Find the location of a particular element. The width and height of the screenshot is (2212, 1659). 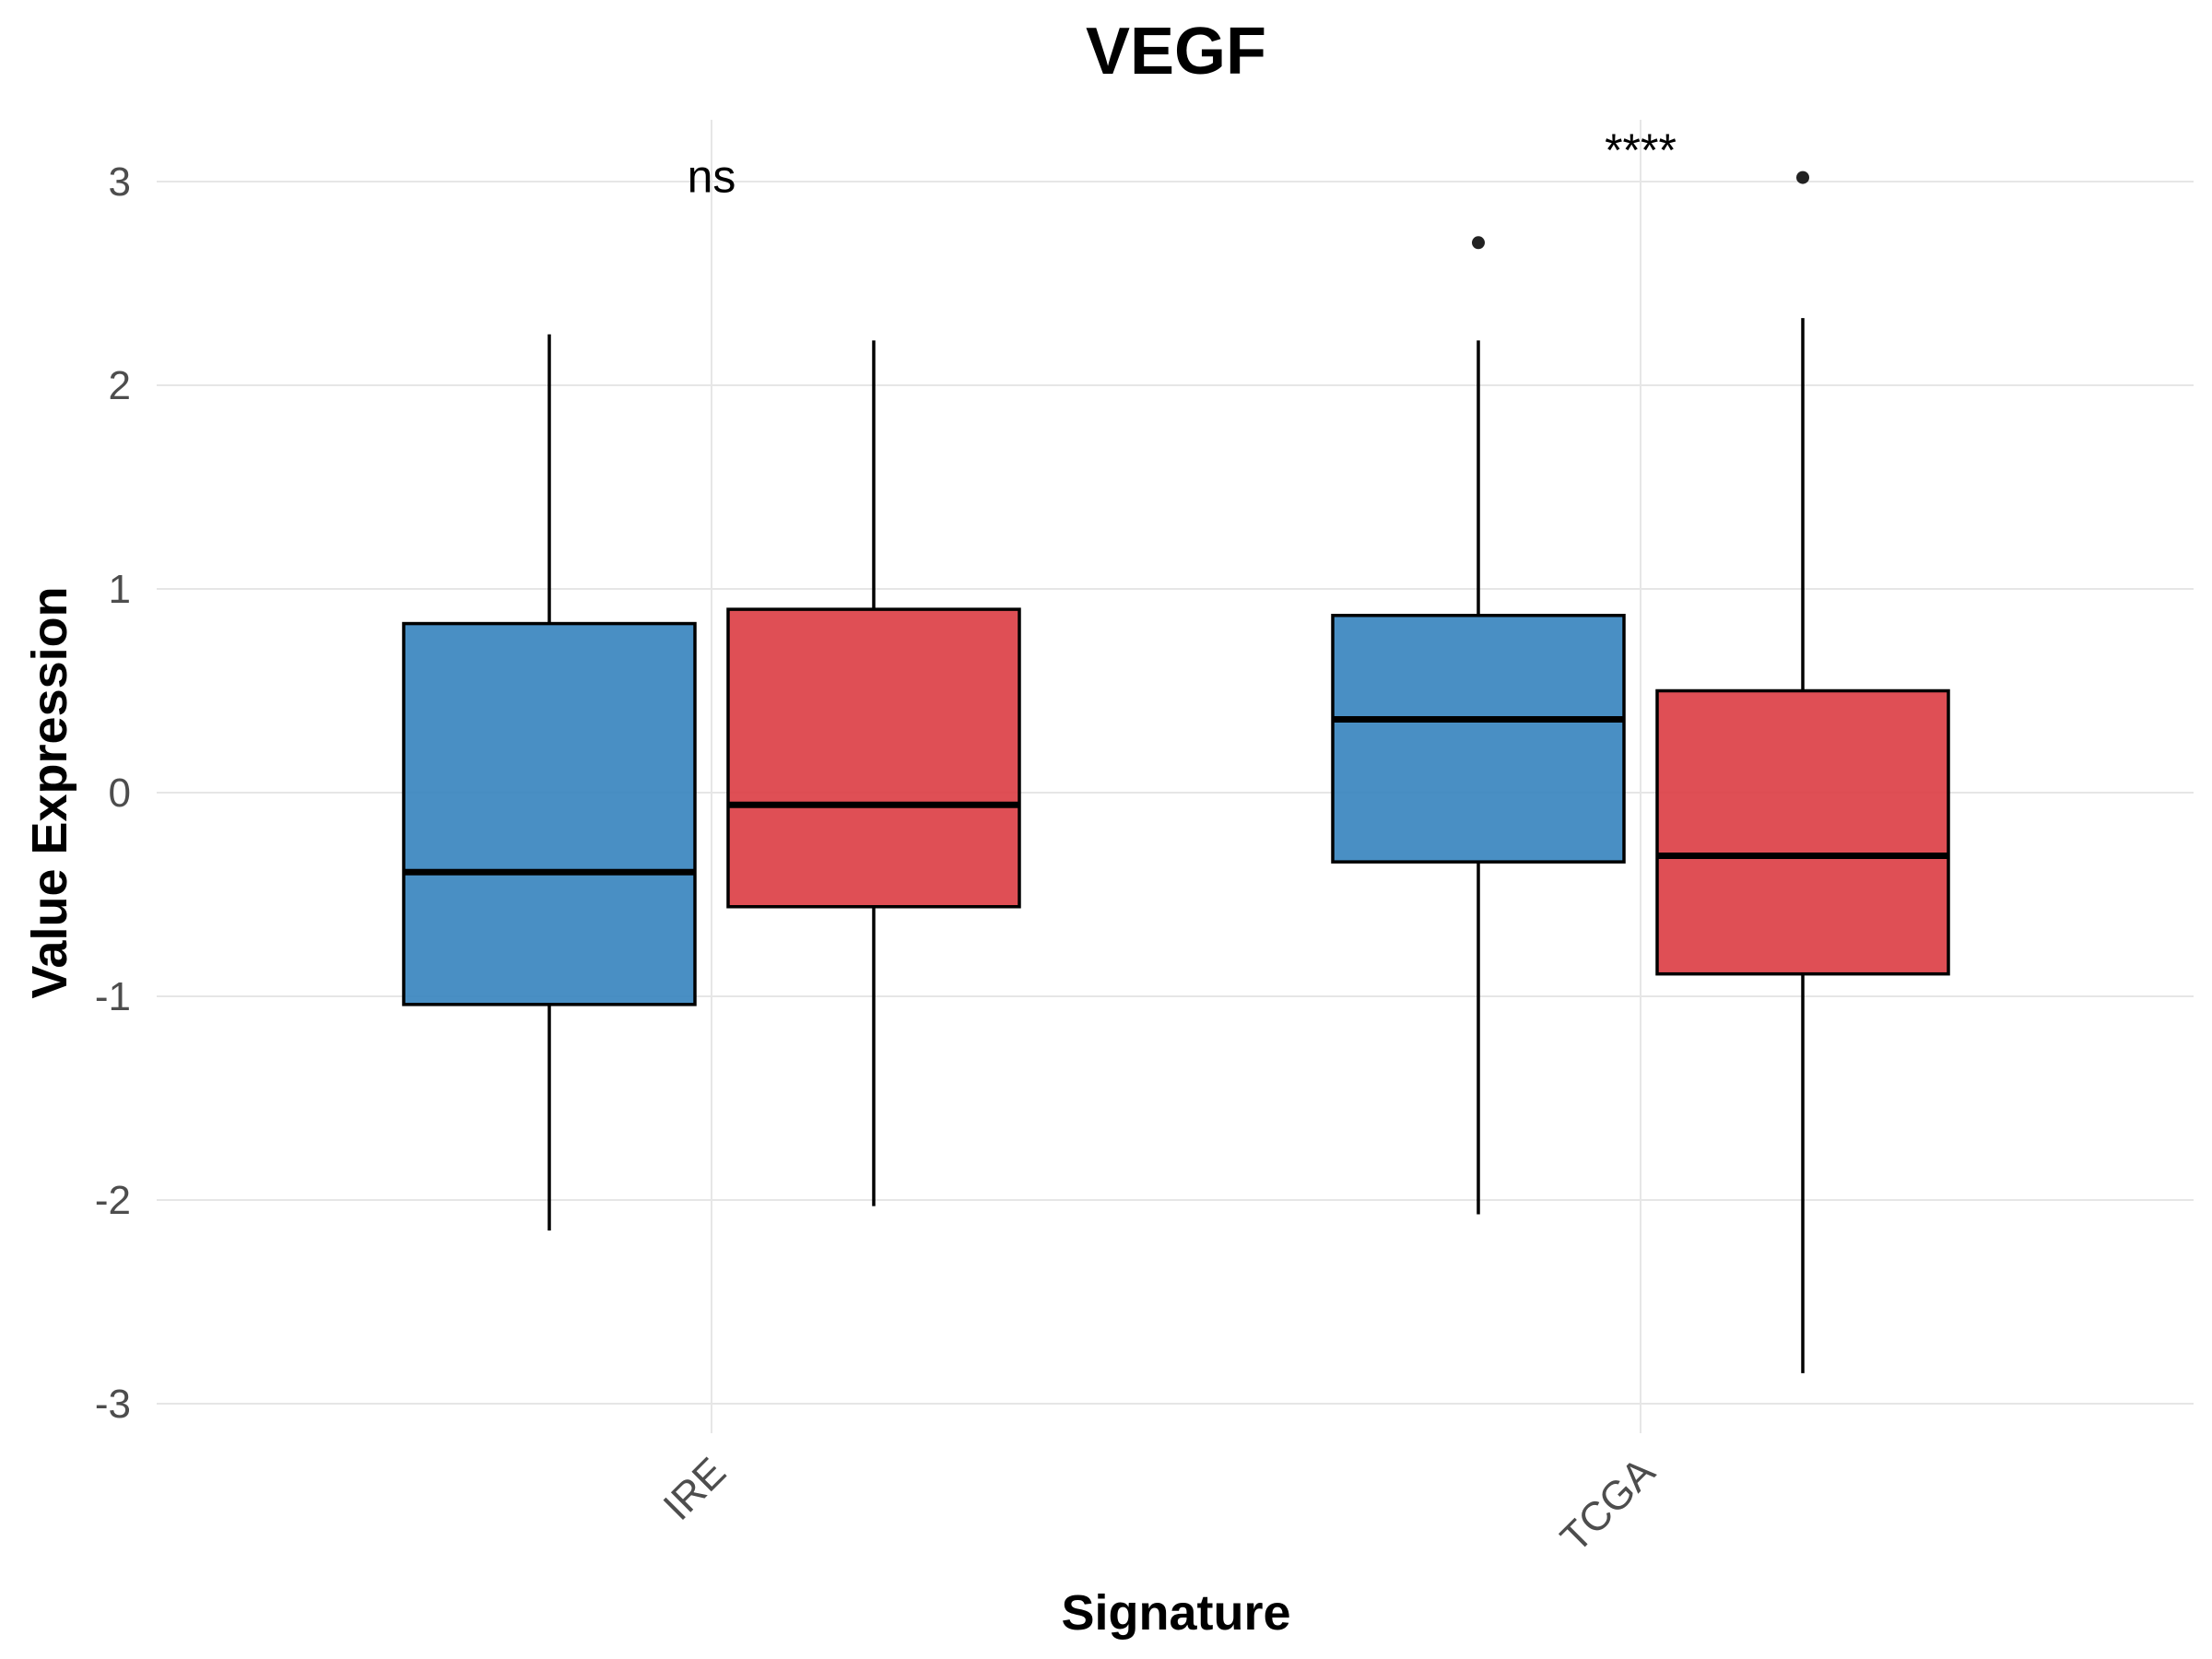

y-tick-label: 1 is located at coordinates (120, 589).